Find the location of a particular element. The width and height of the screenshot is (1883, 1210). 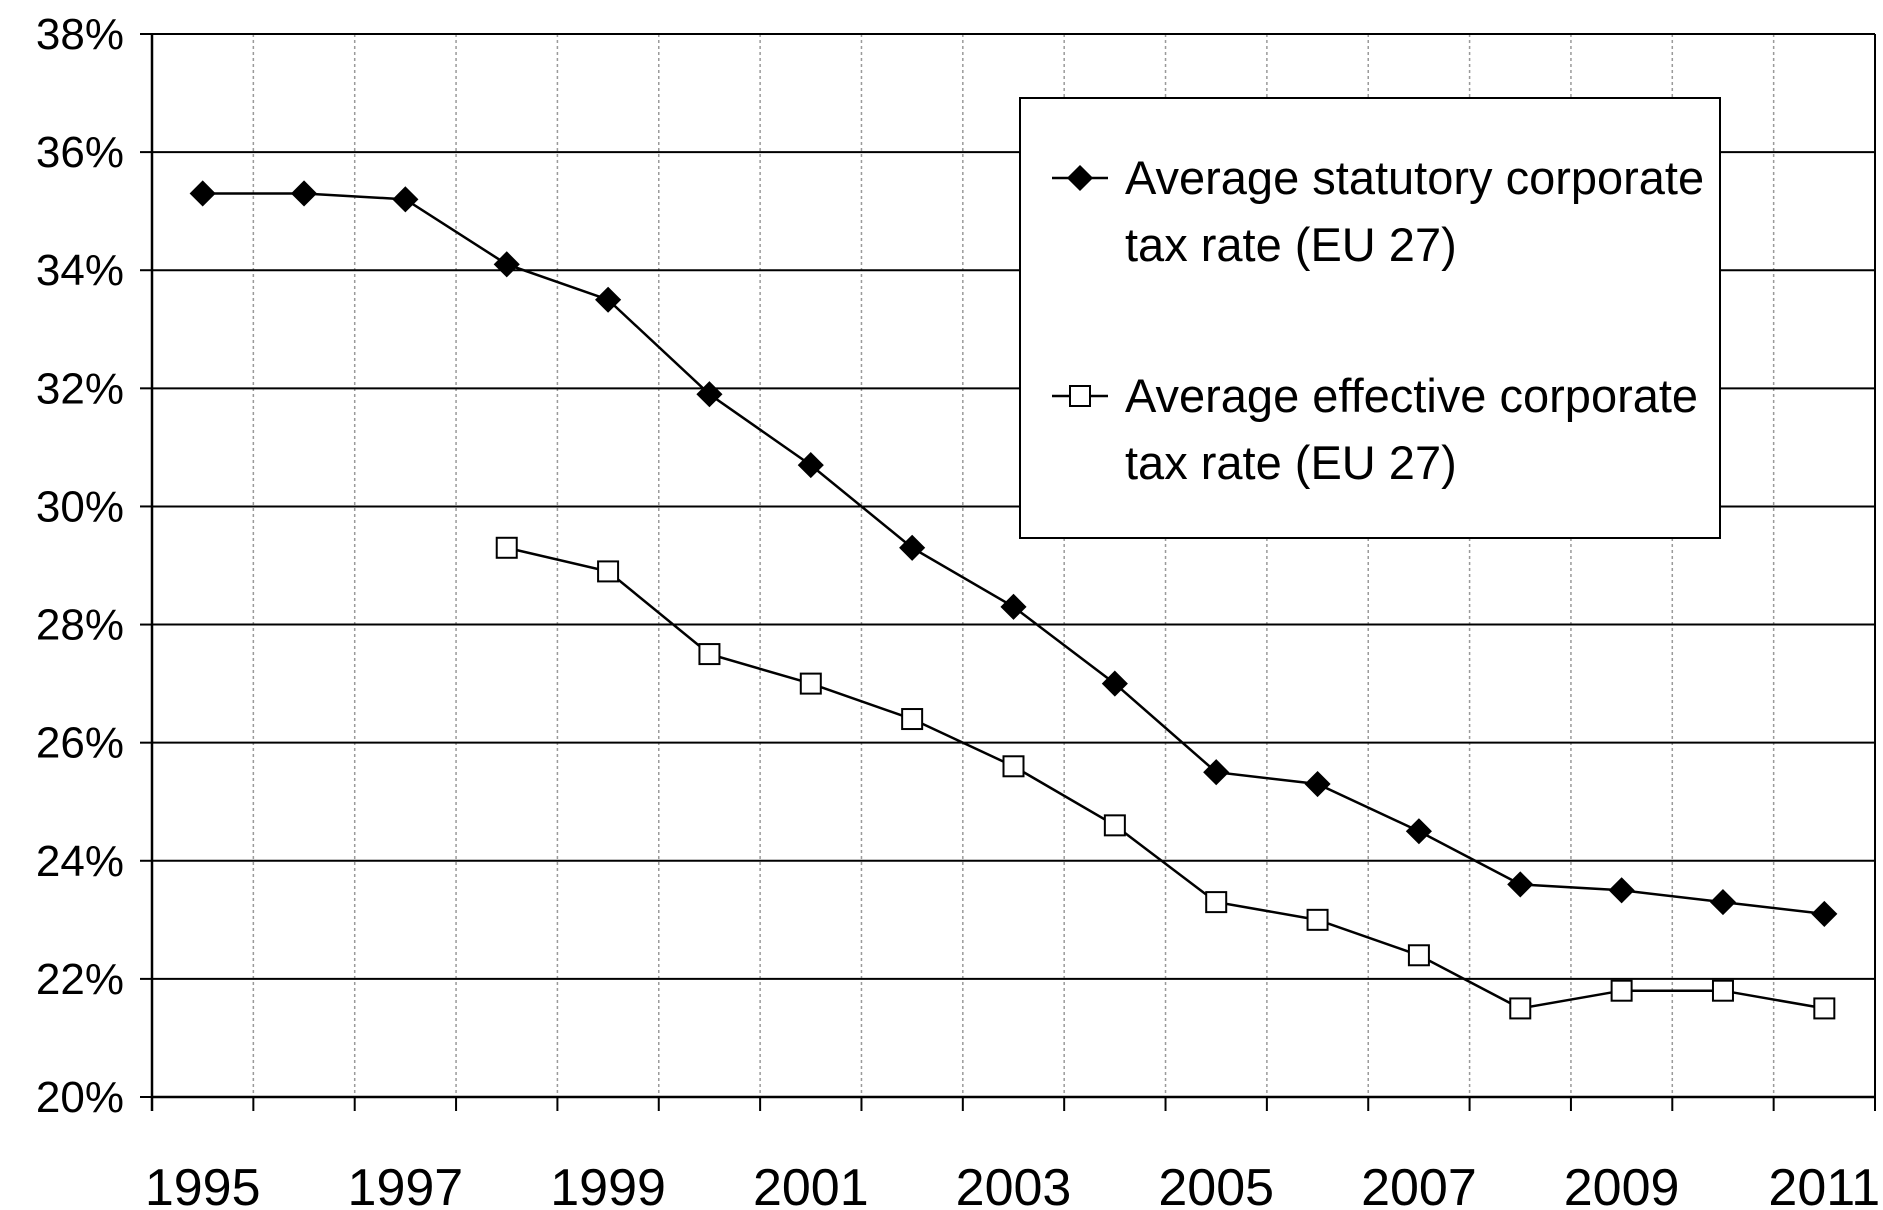

y-tick-label: 38% is located at coordinates (80, 34).